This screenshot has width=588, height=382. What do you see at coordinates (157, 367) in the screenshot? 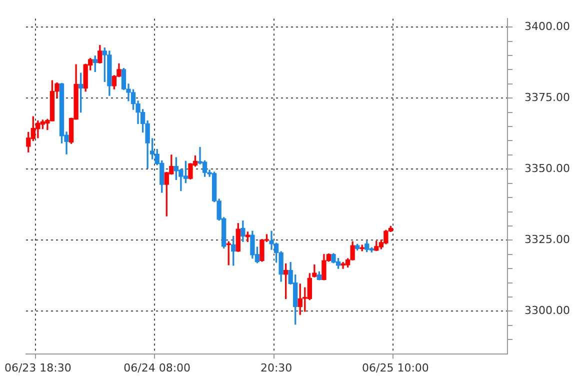
I see `x-tick-label: 06/24 08:00` at bounding box center [157, 367].